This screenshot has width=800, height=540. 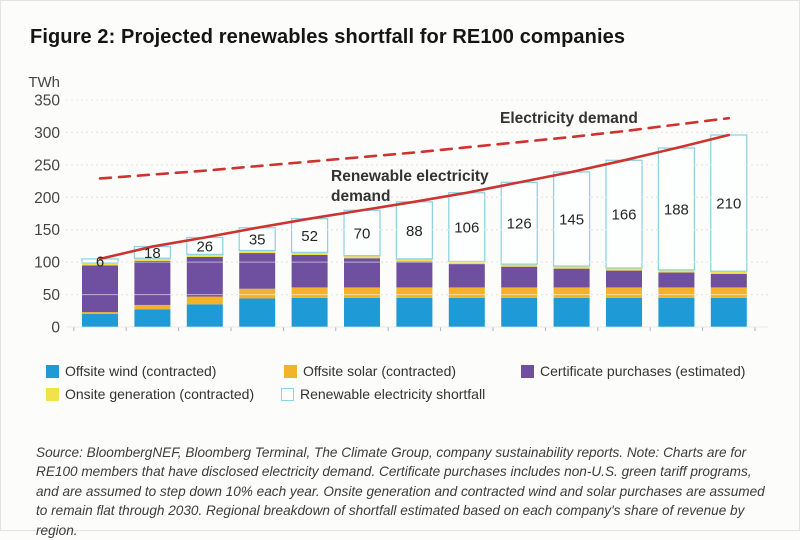 I want to click on shortfall-value-label: 166, so click(x=623, y=215).